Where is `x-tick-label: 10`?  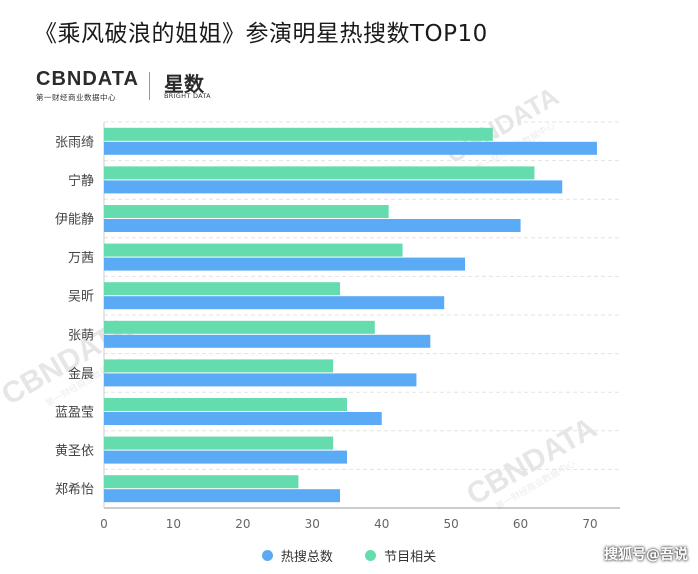
x-tick-label: 10 is located at coordinates (173, 524).